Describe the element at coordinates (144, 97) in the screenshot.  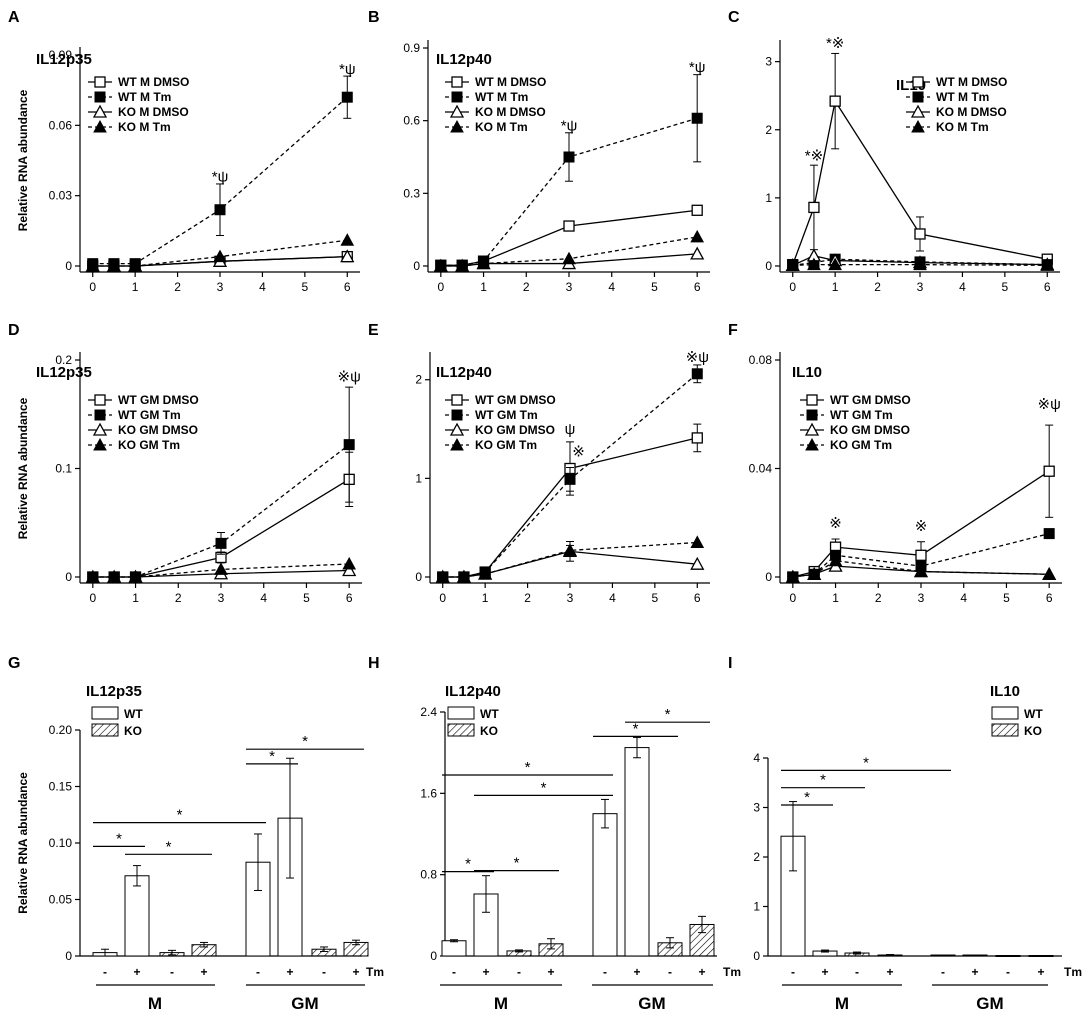
I see `legend-label: WT M Tm` at that location.